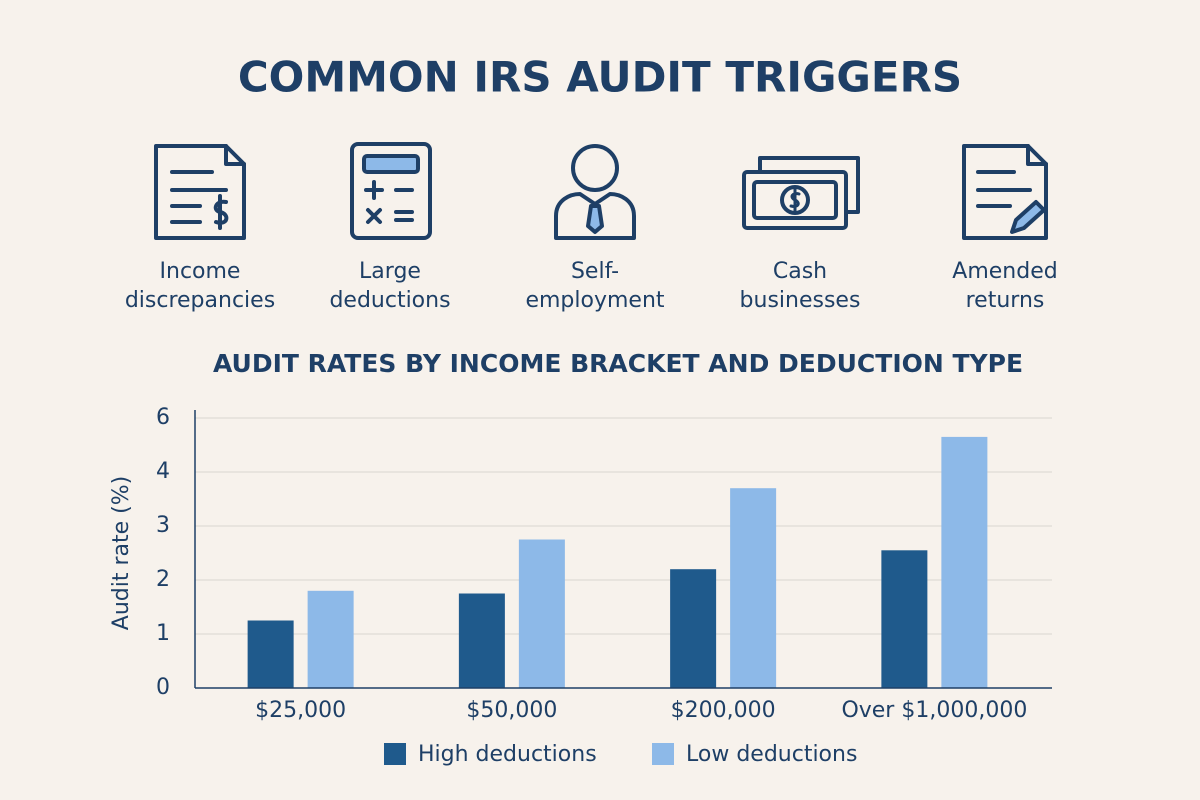 The height and width of the screenshot is (800, 1200). Describe the element at coordinates (391, 191) in the screenshot. I see `icon-calculator` at that location.